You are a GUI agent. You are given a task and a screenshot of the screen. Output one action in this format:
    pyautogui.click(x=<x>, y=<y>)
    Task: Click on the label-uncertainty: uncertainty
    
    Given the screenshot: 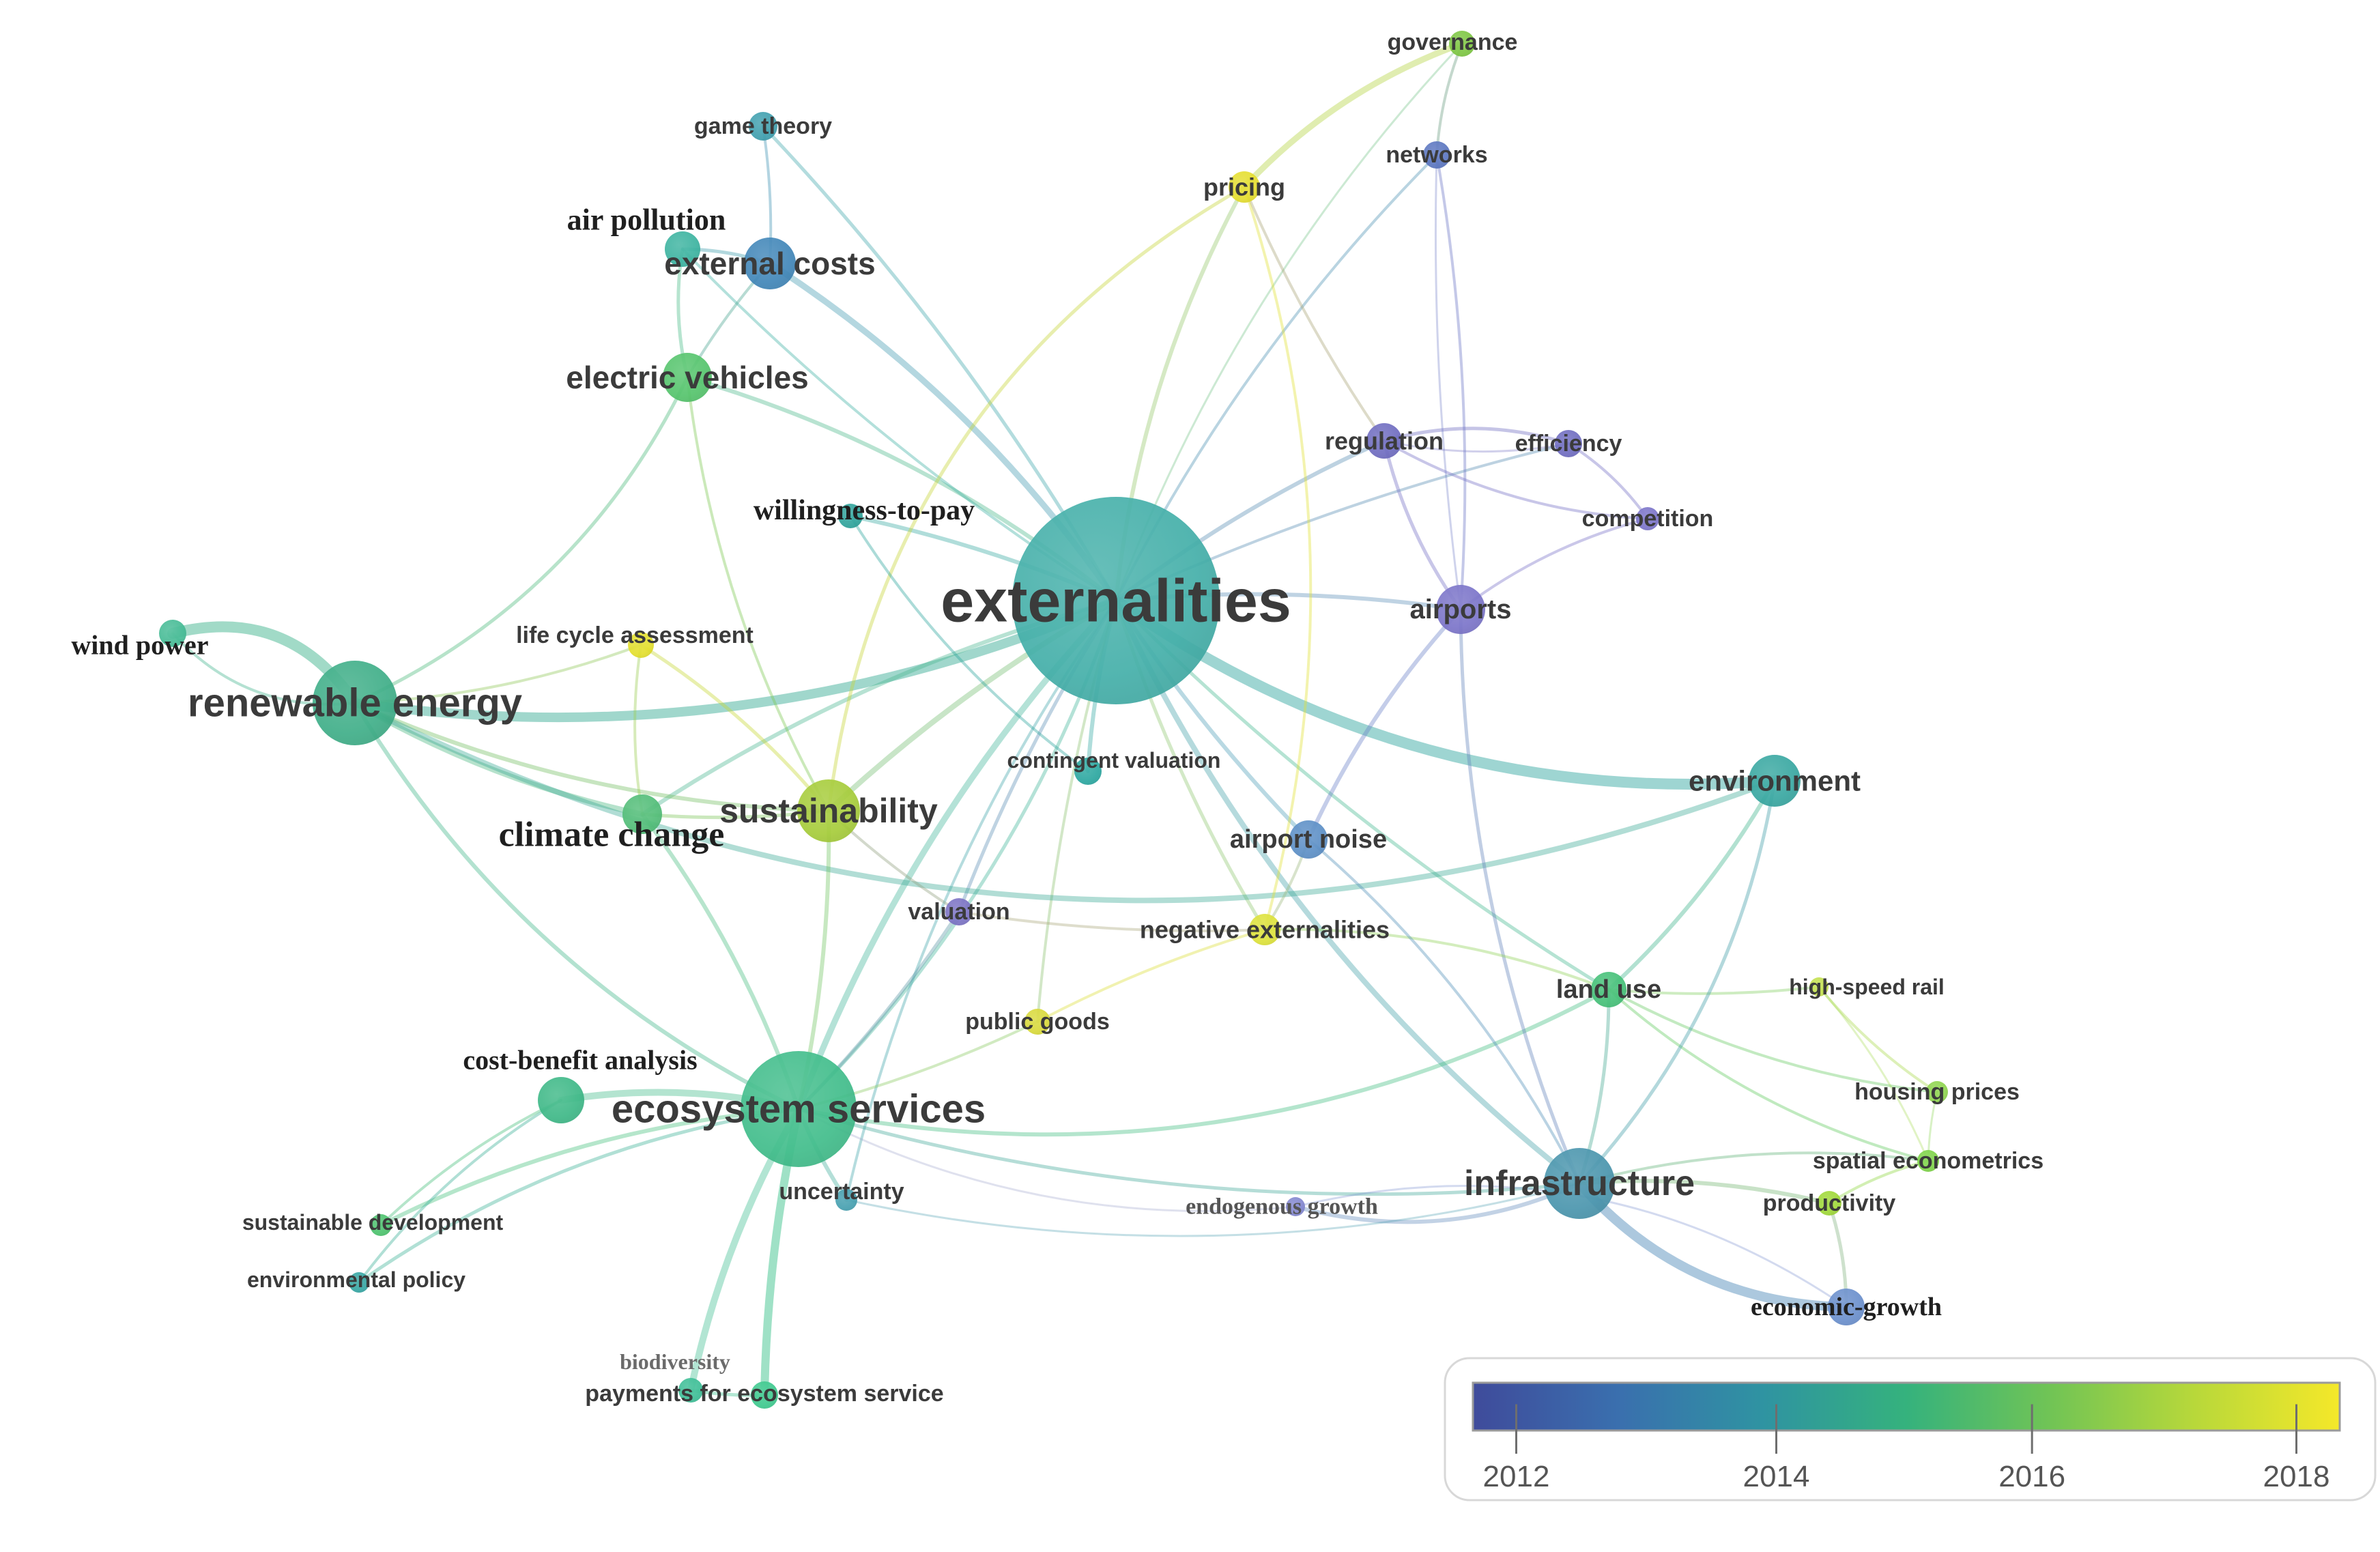 What is the action you would take?
    pyautogui.click(x=841, y=1192)
    